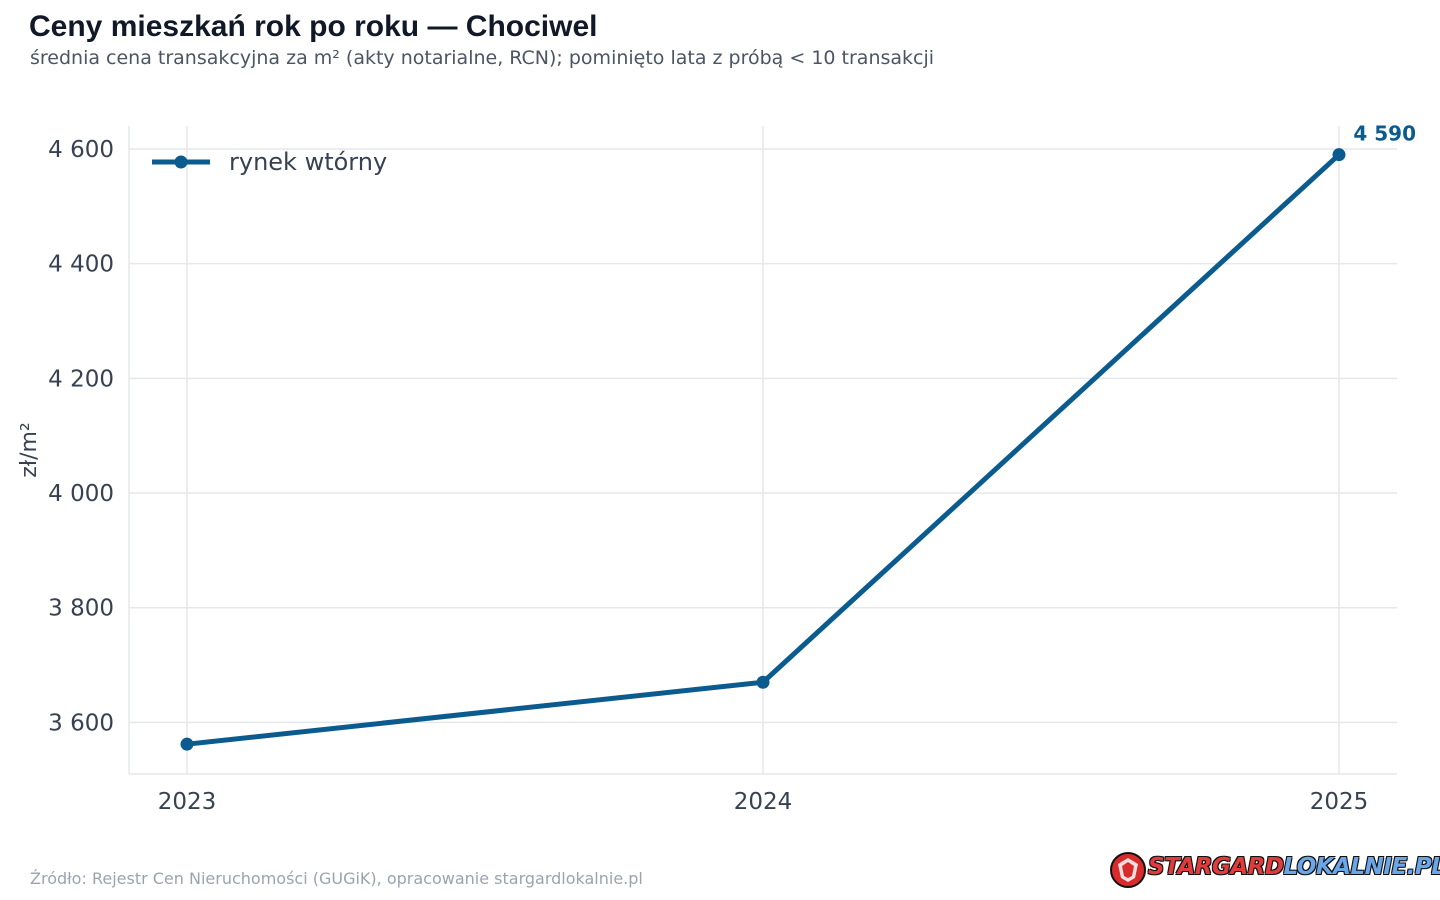 The width and height of the screenshot is (1440, 900). I want to click on legend-label: rynek wtórny, so click(308, 162).